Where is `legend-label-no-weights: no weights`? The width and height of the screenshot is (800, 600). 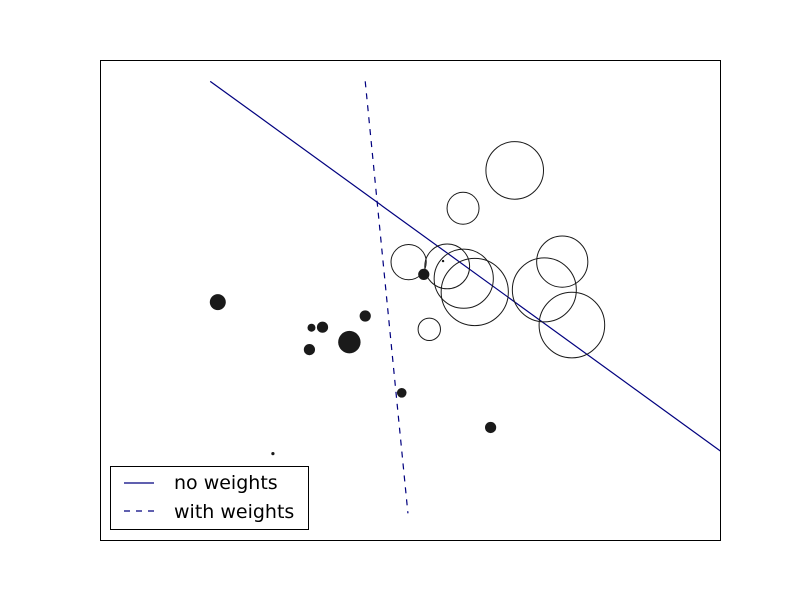
legend-label-no-weights: no weights is located at coordinates (226, 483).